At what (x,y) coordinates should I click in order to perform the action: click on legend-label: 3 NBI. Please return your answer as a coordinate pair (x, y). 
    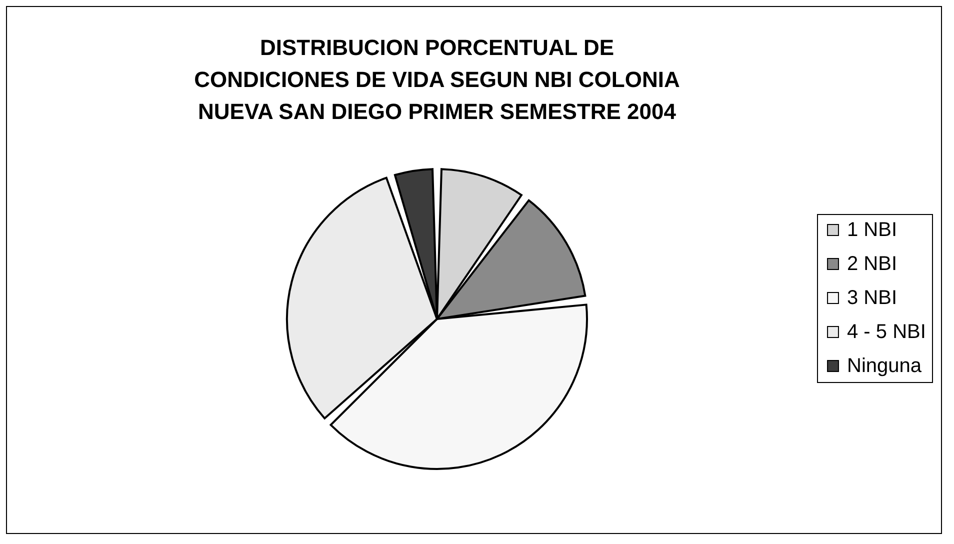
    Looking at the image, I should click on (872, 298).